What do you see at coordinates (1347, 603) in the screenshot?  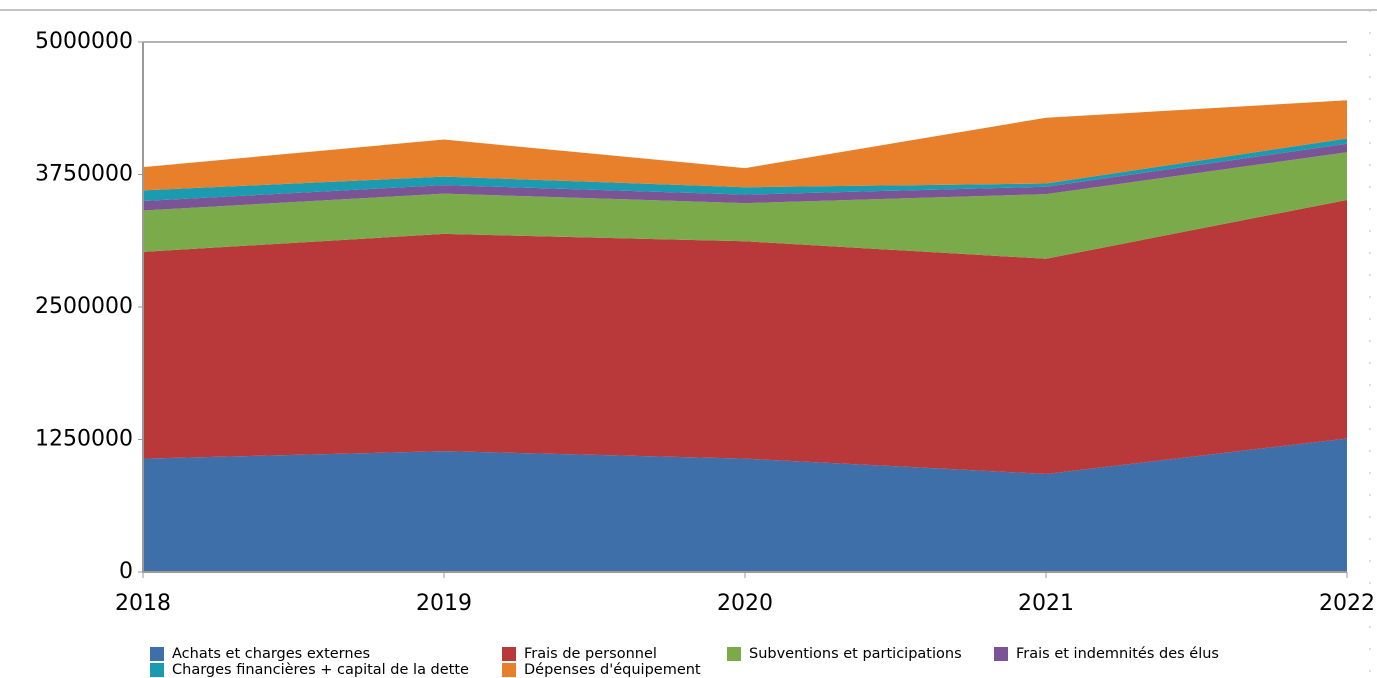 I see `x-tick-label: 2022` at bounding box center [1347, 603].